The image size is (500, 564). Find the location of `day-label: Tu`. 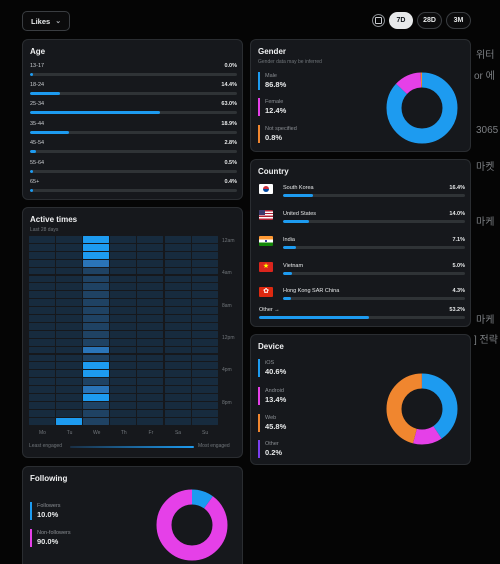

day-label: Tu is located at coordinates (69, 433).